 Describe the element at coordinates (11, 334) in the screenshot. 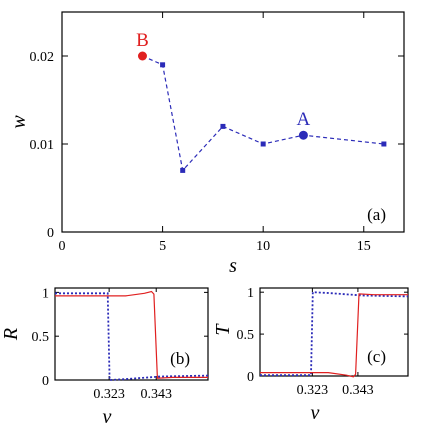

I see `y-axis-title: R` at that location.